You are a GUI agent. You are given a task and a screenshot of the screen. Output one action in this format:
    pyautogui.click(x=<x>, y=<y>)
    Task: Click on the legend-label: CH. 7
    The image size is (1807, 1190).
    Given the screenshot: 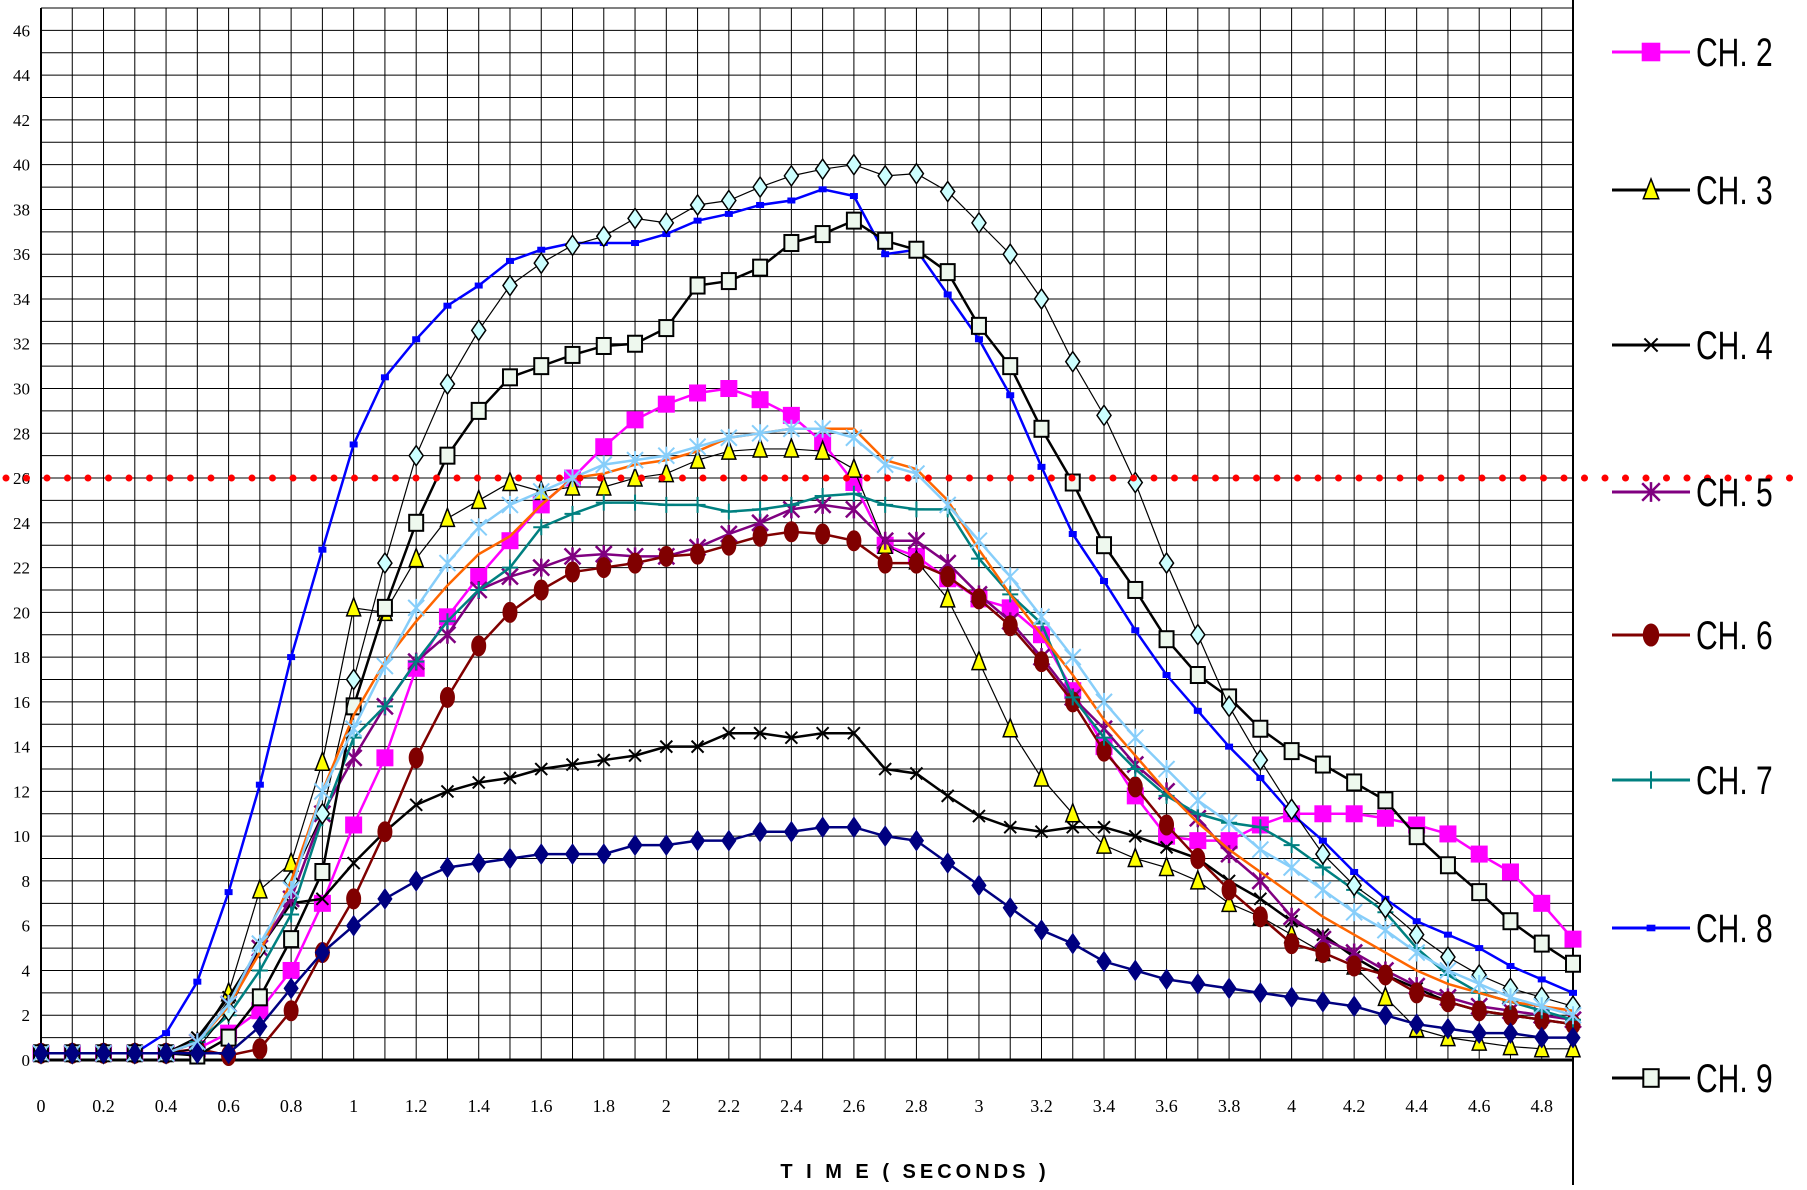 What is the action you would take?
    pyautogui.click(x=1734, y=781)
    